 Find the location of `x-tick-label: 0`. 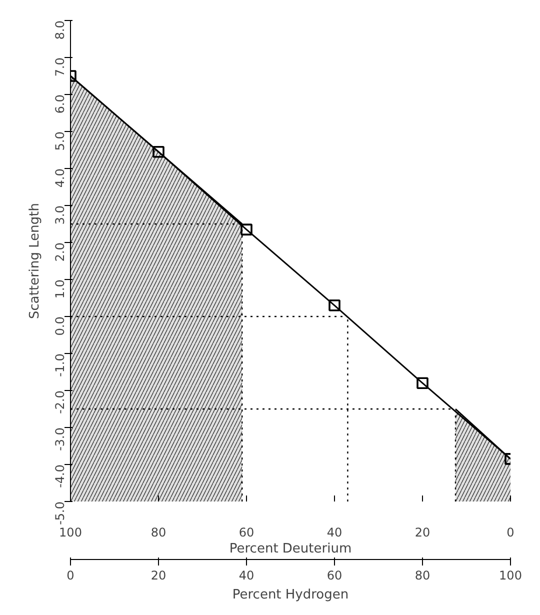

x-tick-label: 0 is located at coordinates (70, 575).